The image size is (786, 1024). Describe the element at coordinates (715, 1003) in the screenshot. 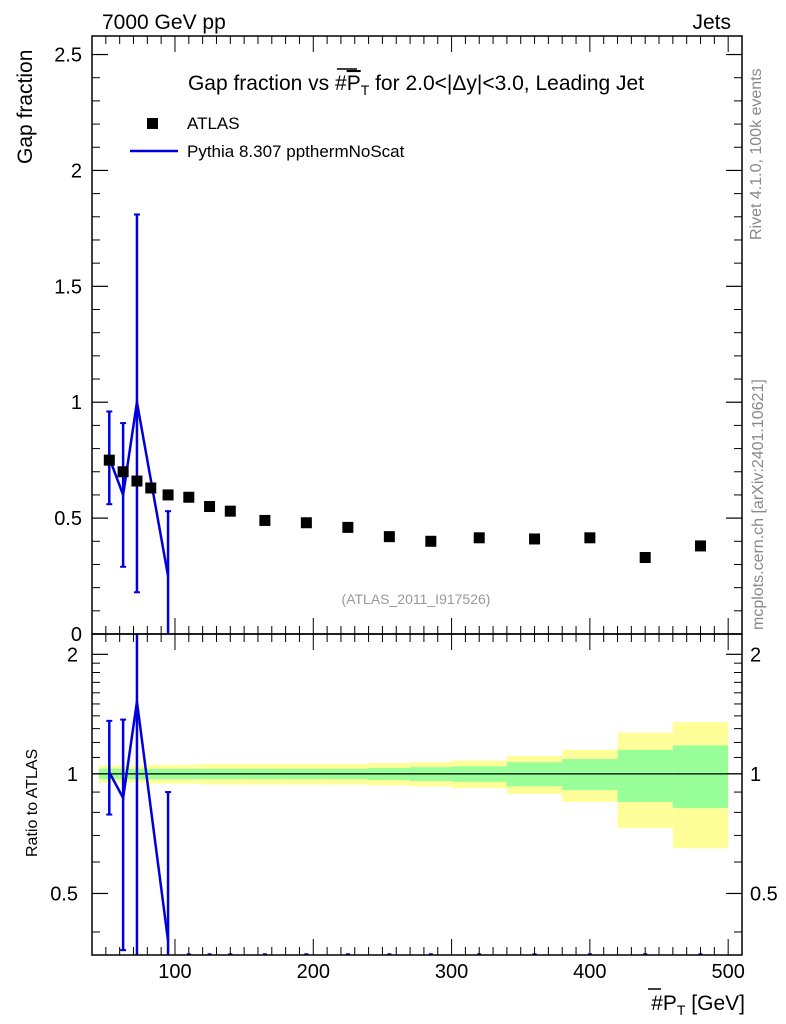

I see `x-axis-label-suffix: [GeV]` at that location.